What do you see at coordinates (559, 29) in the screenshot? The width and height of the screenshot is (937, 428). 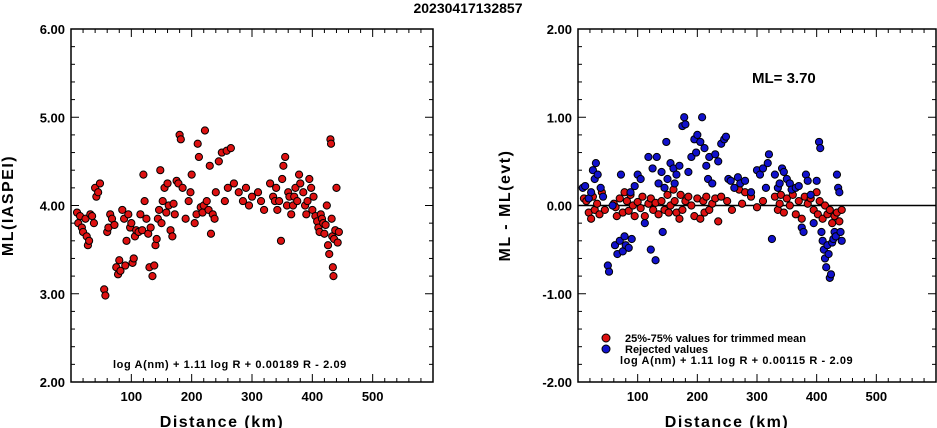 I see `y-tick-label: 2.00` at bounding box center [559, 29].